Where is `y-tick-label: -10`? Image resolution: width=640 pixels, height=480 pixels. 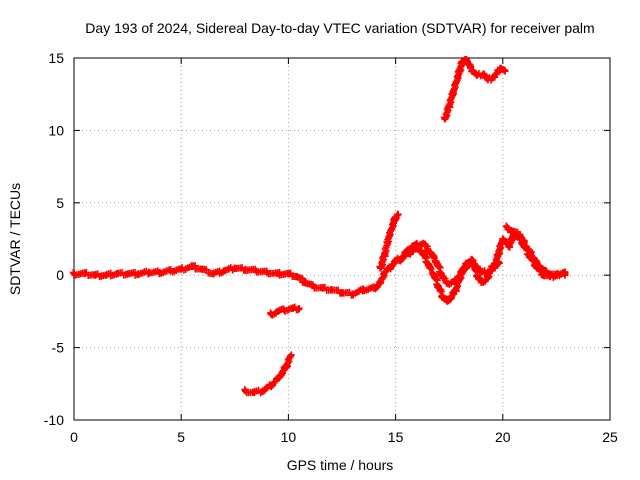
y-tick-label: -10 is located at coordinates (54, 420).